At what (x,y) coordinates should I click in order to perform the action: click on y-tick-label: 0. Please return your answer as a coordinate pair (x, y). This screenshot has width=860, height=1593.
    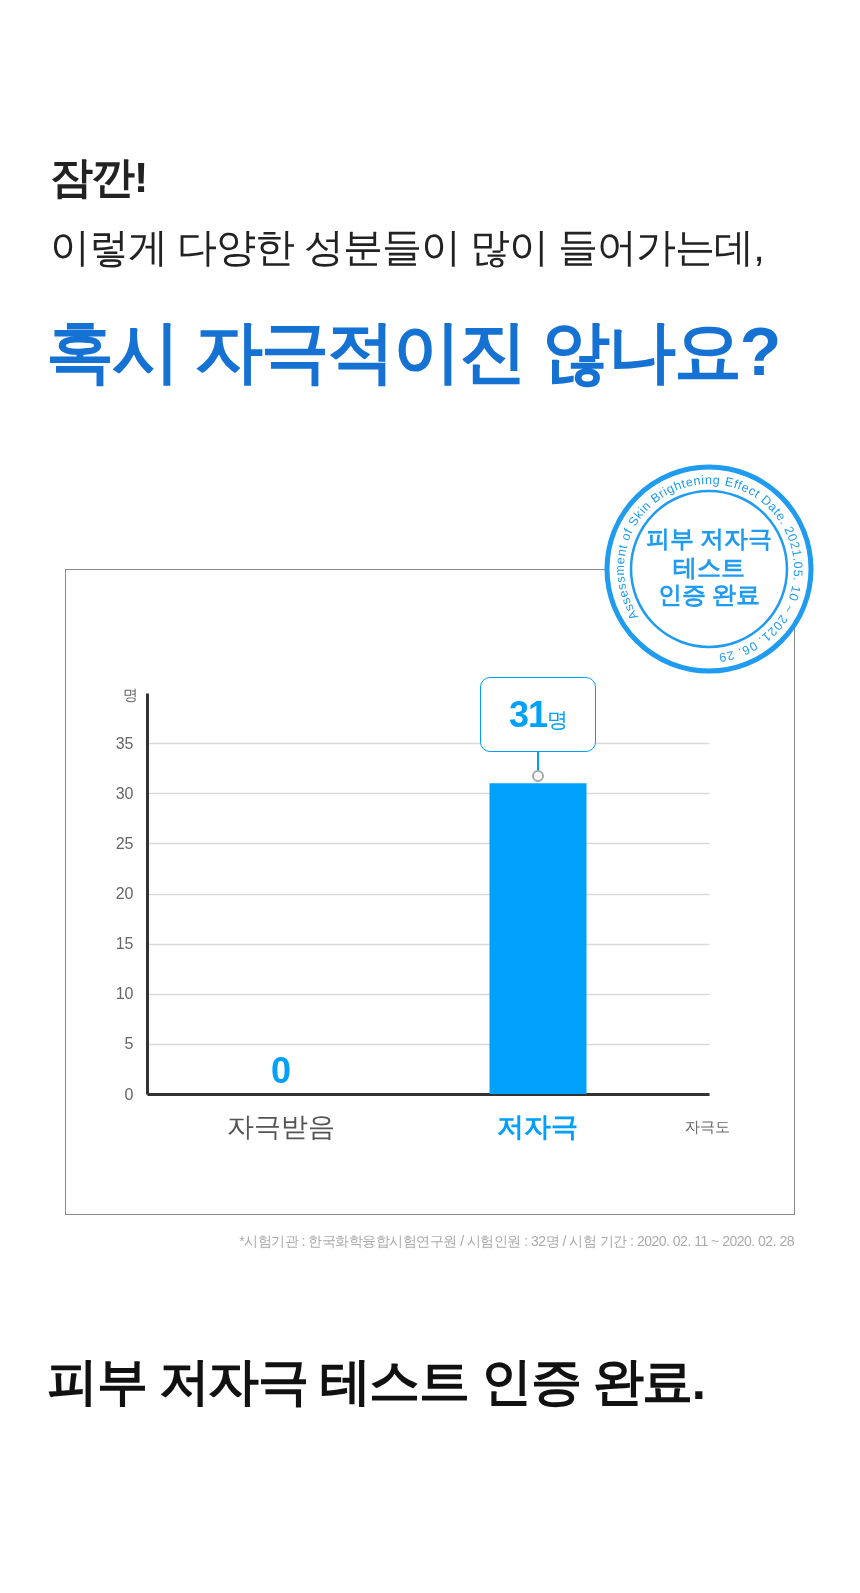
    Looking at the image, I should click on (129, 1094).